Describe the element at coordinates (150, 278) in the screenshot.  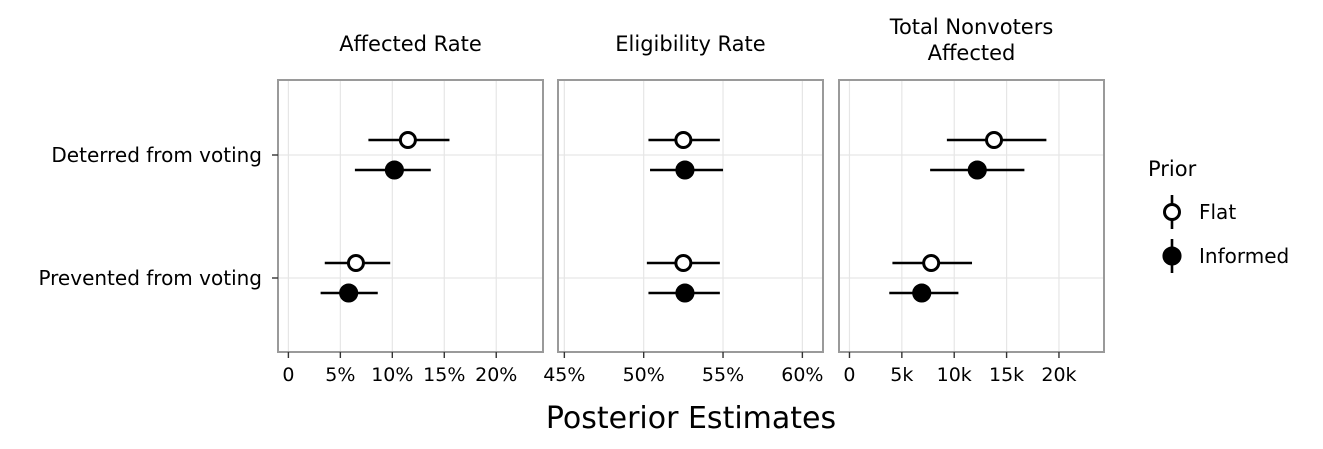
I see `category-label: Prevented from voting` at that location.